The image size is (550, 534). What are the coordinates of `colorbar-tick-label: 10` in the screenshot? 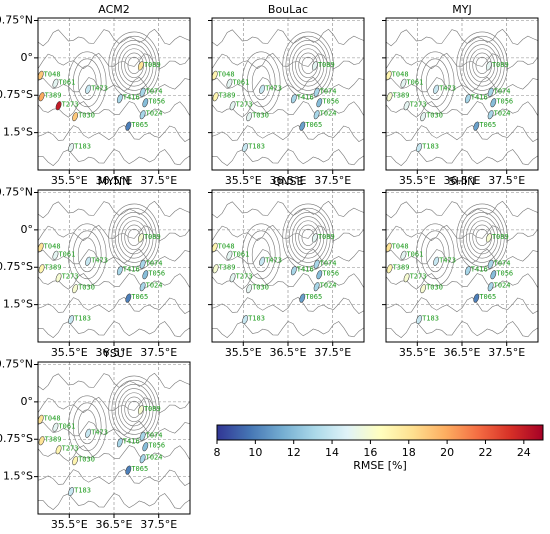 It's located at (255, 452).